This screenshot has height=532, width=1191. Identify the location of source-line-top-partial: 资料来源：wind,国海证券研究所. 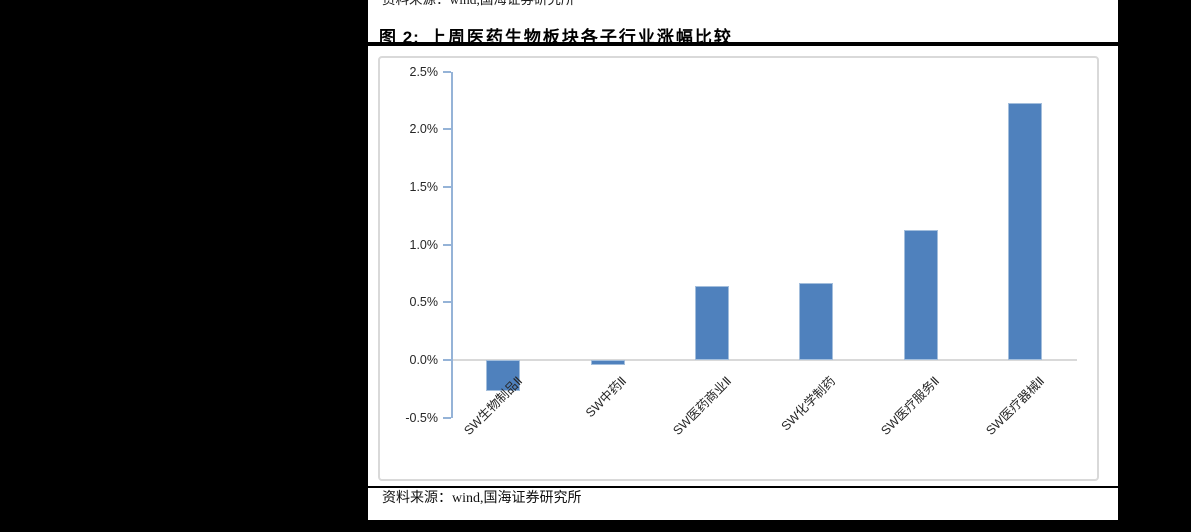
(592, 5).